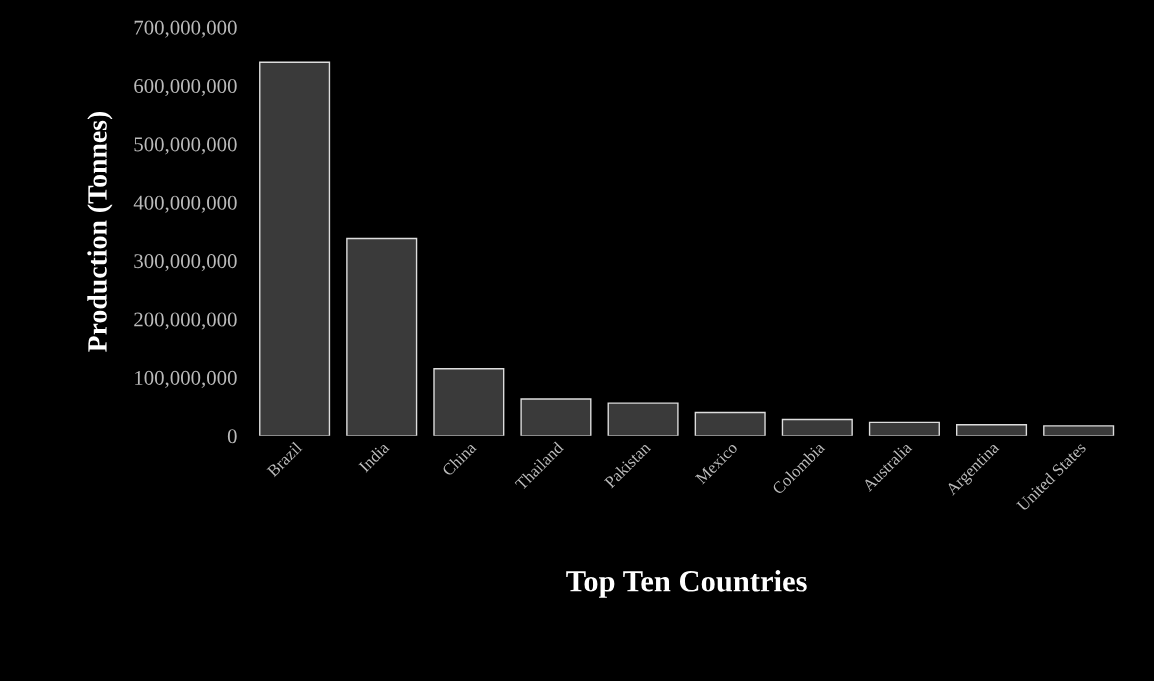 The image size is (1154, 681). I want to click on y-tick-label: 500,000,000, so click(185, 146).